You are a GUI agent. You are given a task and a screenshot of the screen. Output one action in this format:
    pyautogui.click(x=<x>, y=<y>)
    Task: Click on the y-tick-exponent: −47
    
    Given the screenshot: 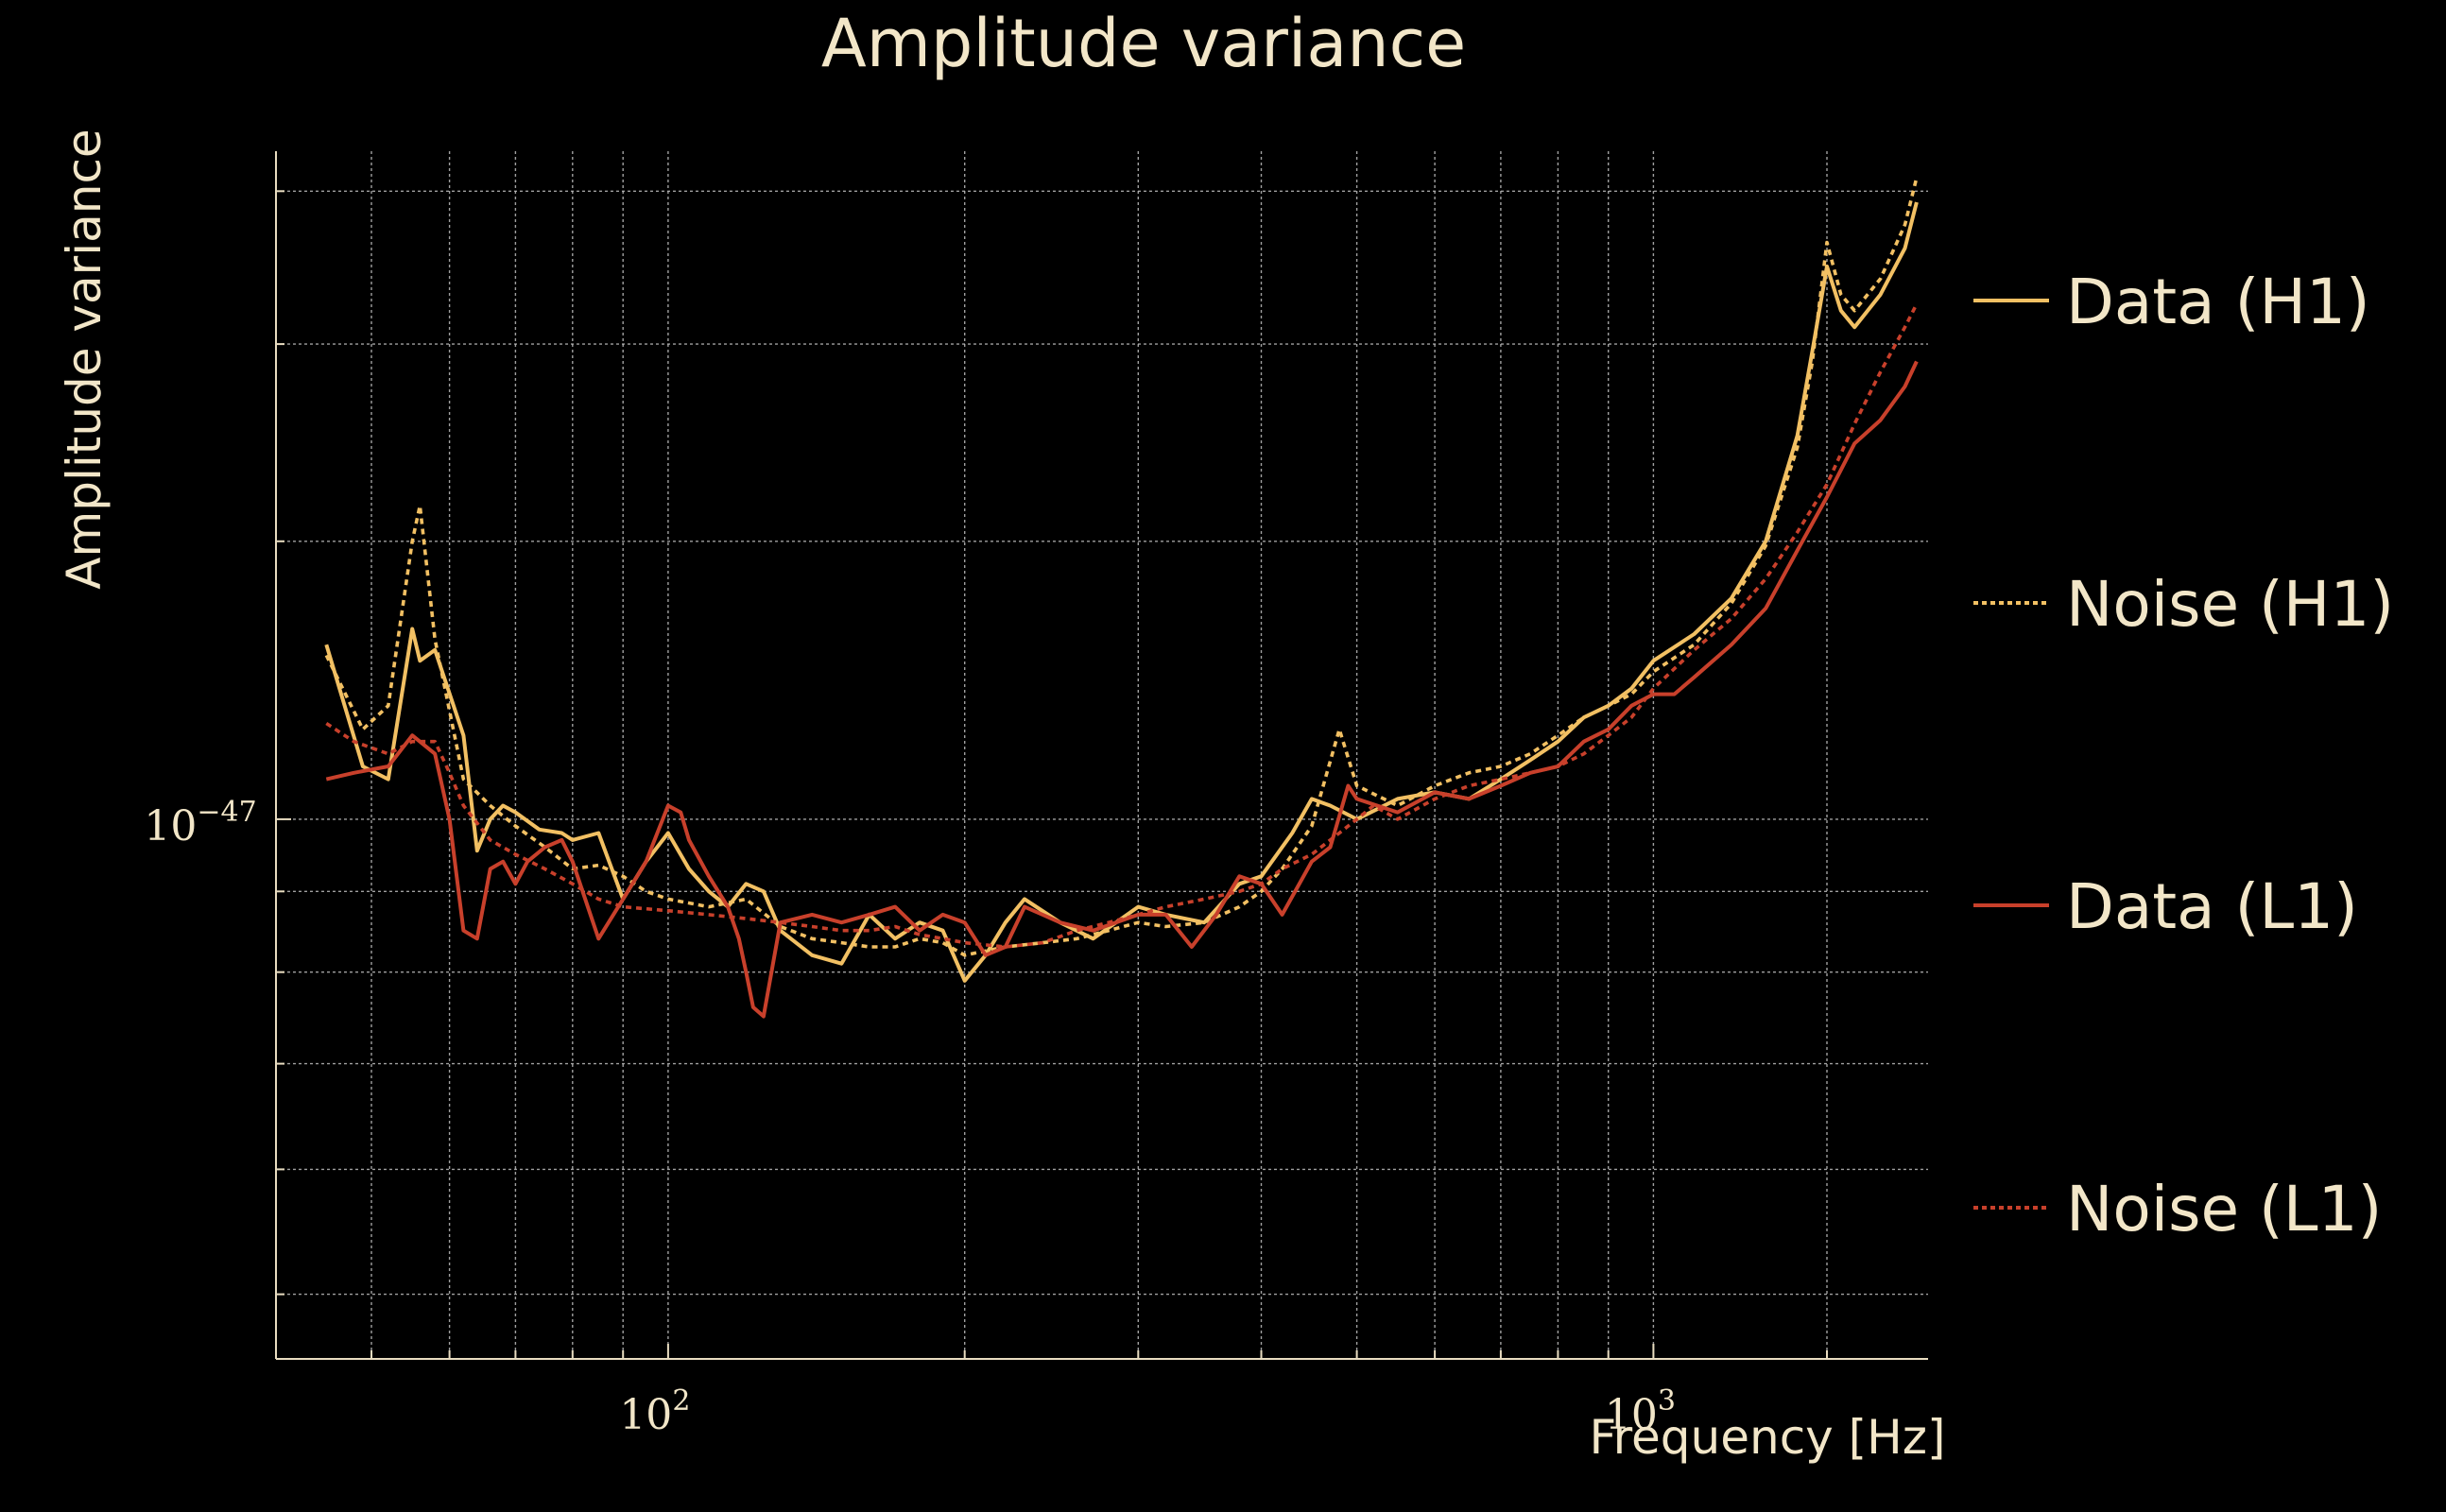 What is the action you would take?
    pyautogui.click(x=227, y=812)
    